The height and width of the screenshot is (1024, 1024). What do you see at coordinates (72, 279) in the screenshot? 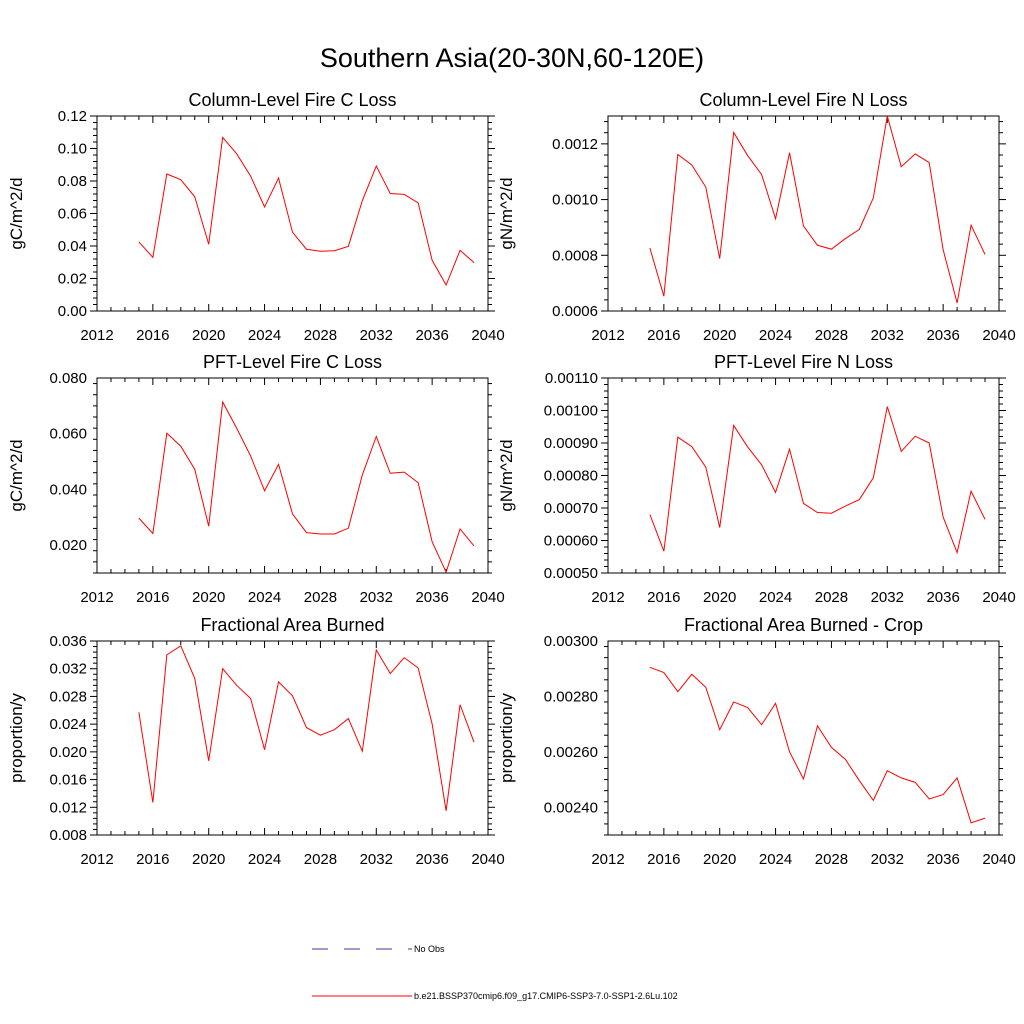
I see `y-tick-label: 0.02` at bounding box center [72, 279].